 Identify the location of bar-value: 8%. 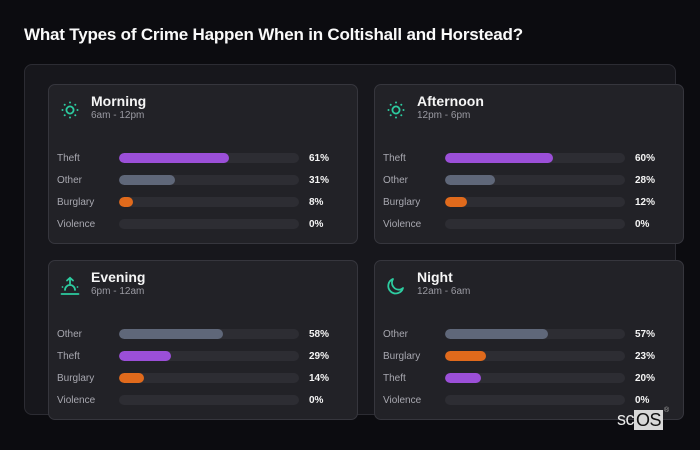
(316, 202).